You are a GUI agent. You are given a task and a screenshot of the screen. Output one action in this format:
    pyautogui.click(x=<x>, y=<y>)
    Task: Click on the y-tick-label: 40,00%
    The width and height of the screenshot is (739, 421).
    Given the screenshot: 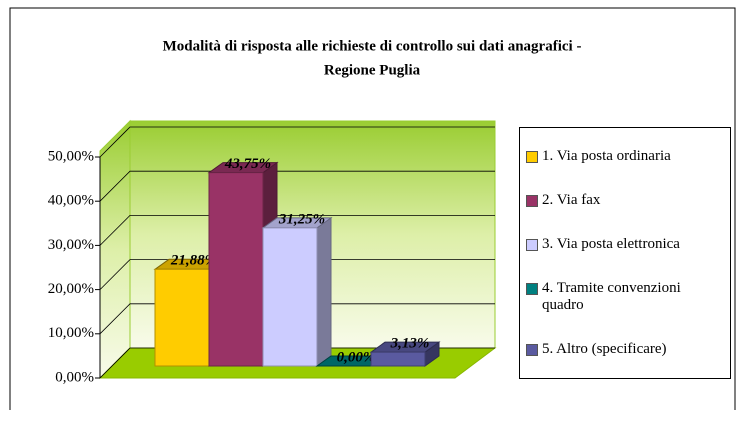 What is the action you would take?
    pyautogui.click(x=71, y=201)
    